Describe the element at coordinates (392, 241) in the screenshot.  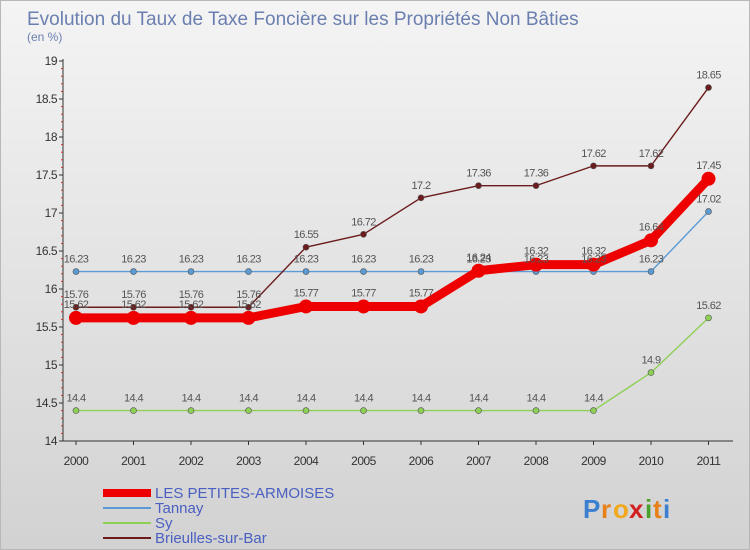
I see `series-tannay` at that location.